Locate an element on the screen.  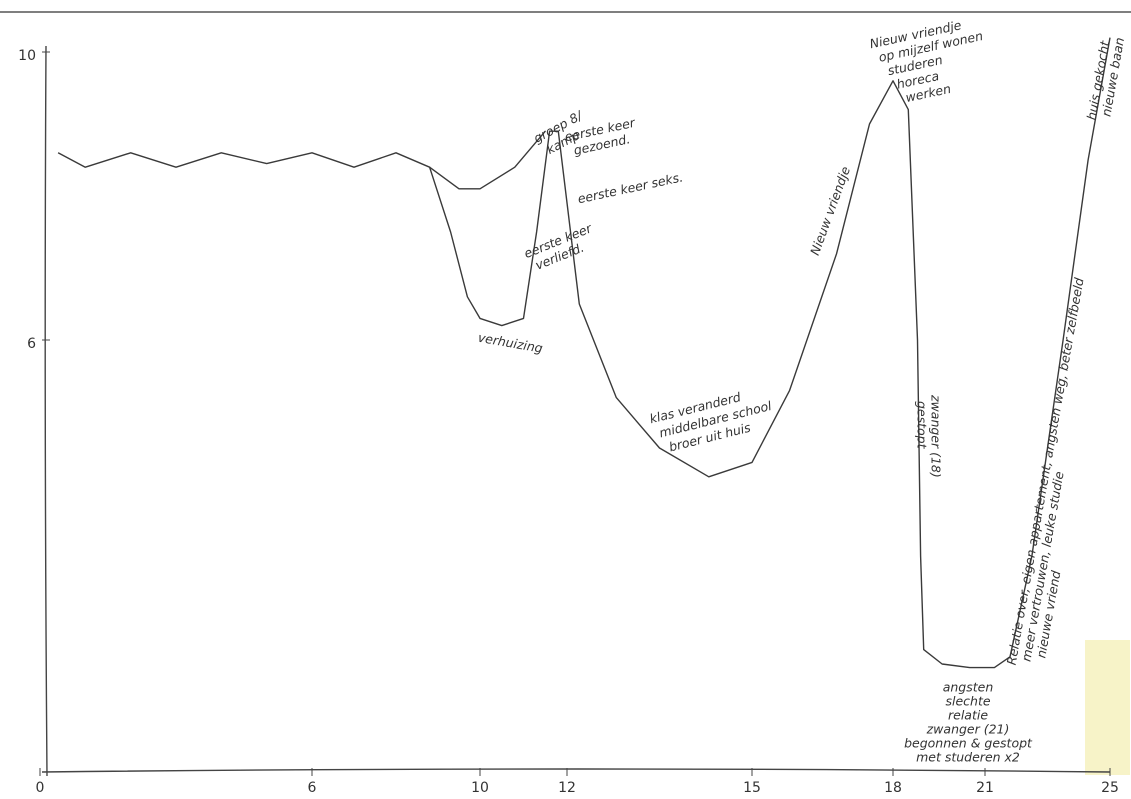
annotation-line: verhuizing is located at coordinates (510, 343).